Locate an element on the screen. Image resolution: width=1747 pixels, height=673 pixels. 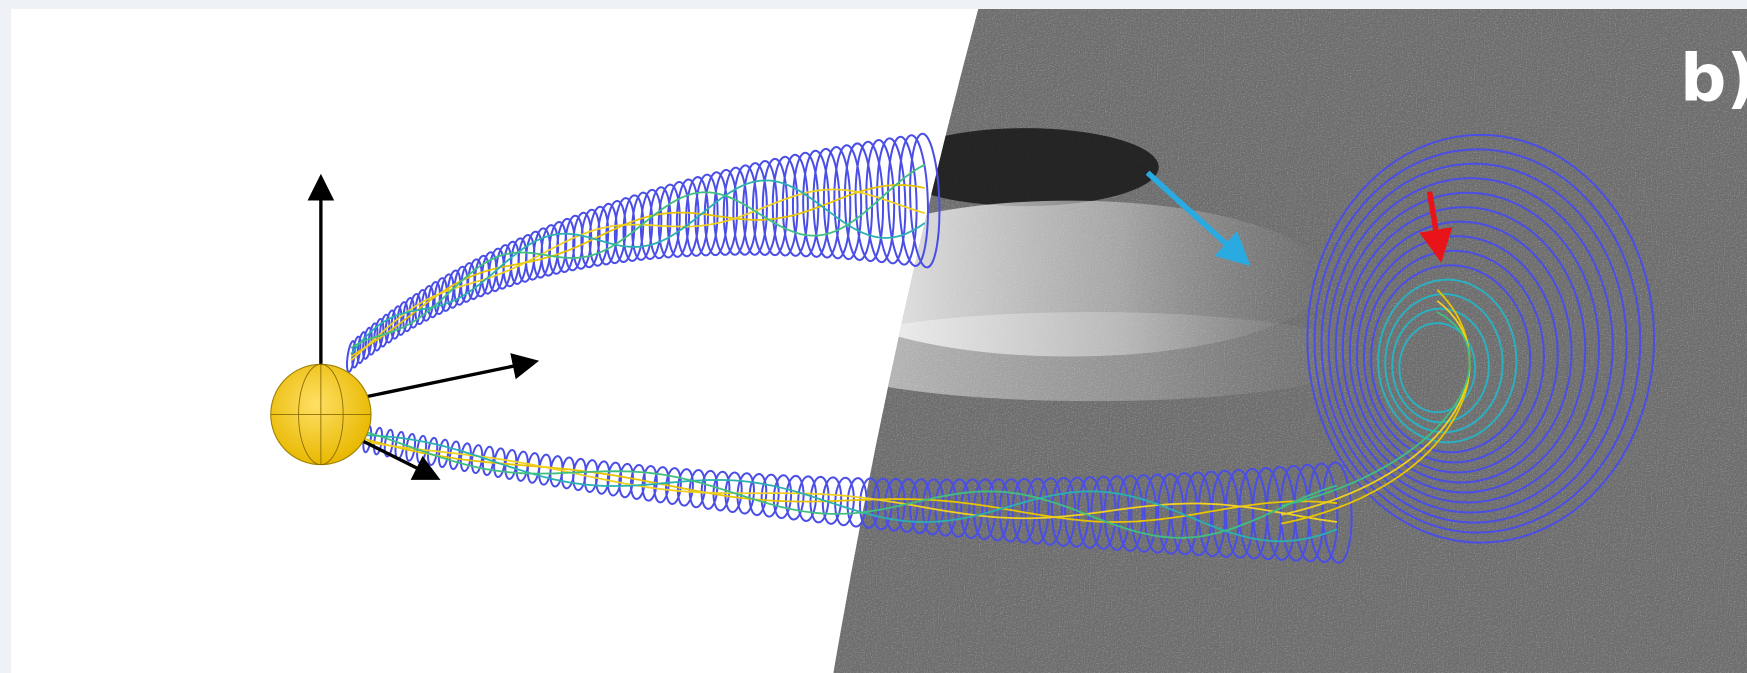
bright-streak is located at coordinates (1102, 356).